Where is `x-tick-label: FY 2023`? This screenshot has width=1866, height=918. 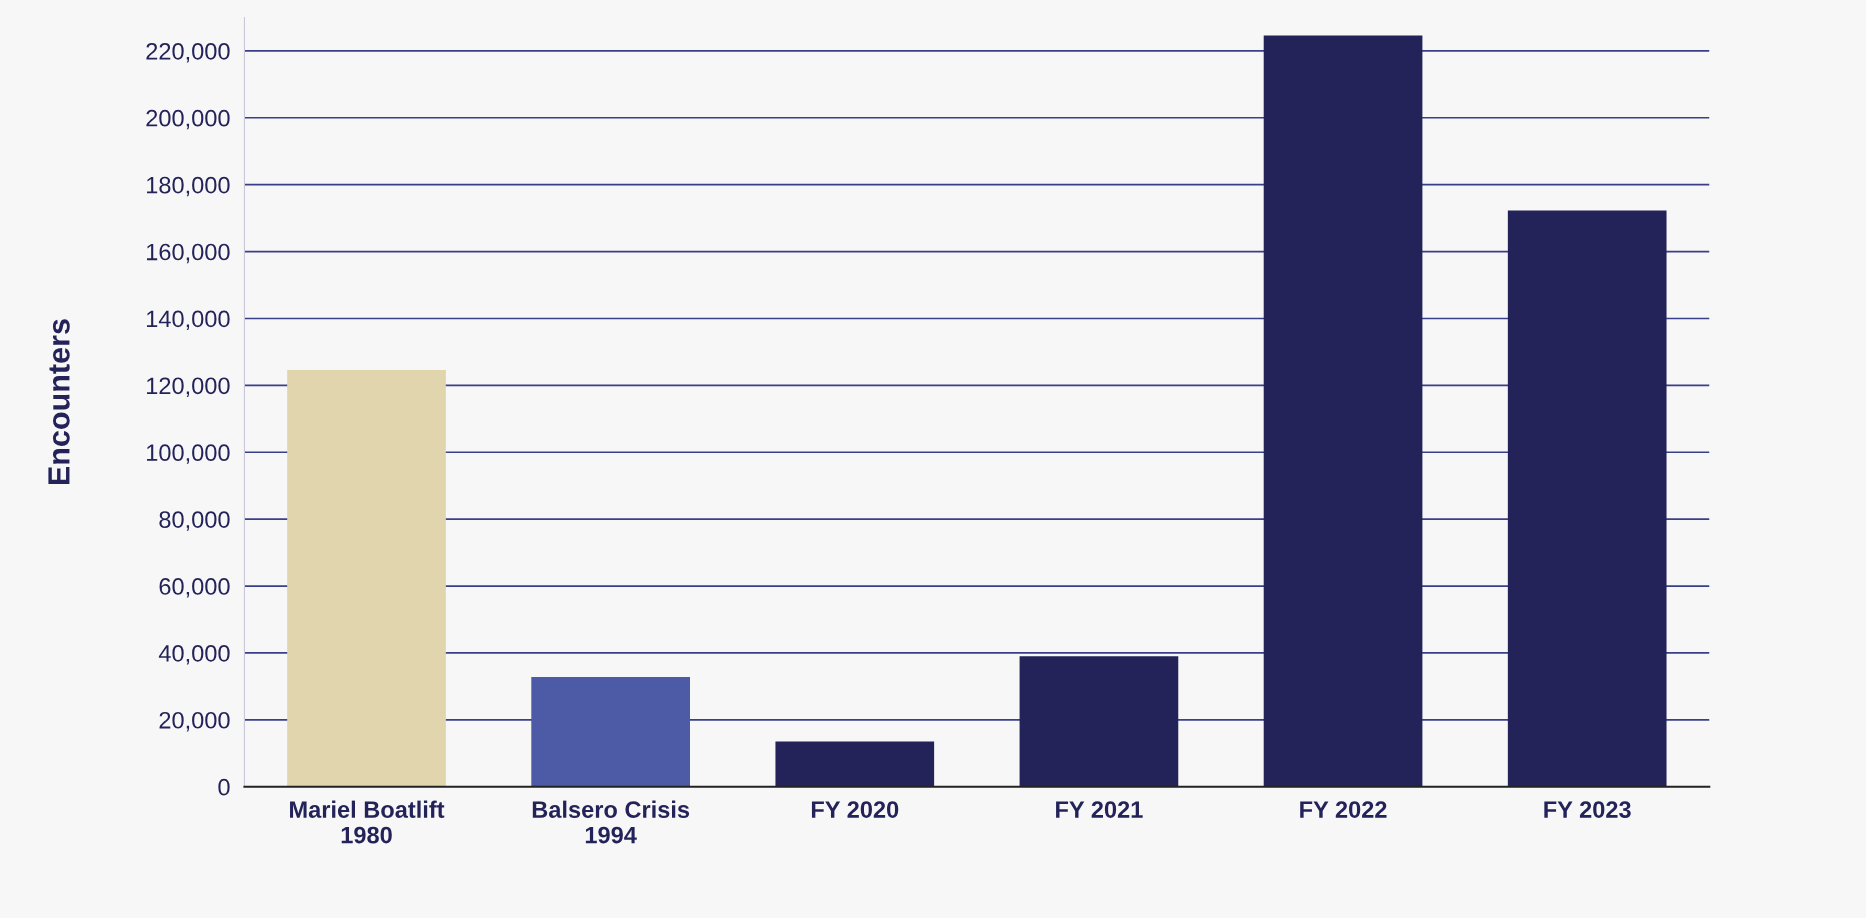
x-tick-label: FY 2023 is located at coordinates (1587, 809).